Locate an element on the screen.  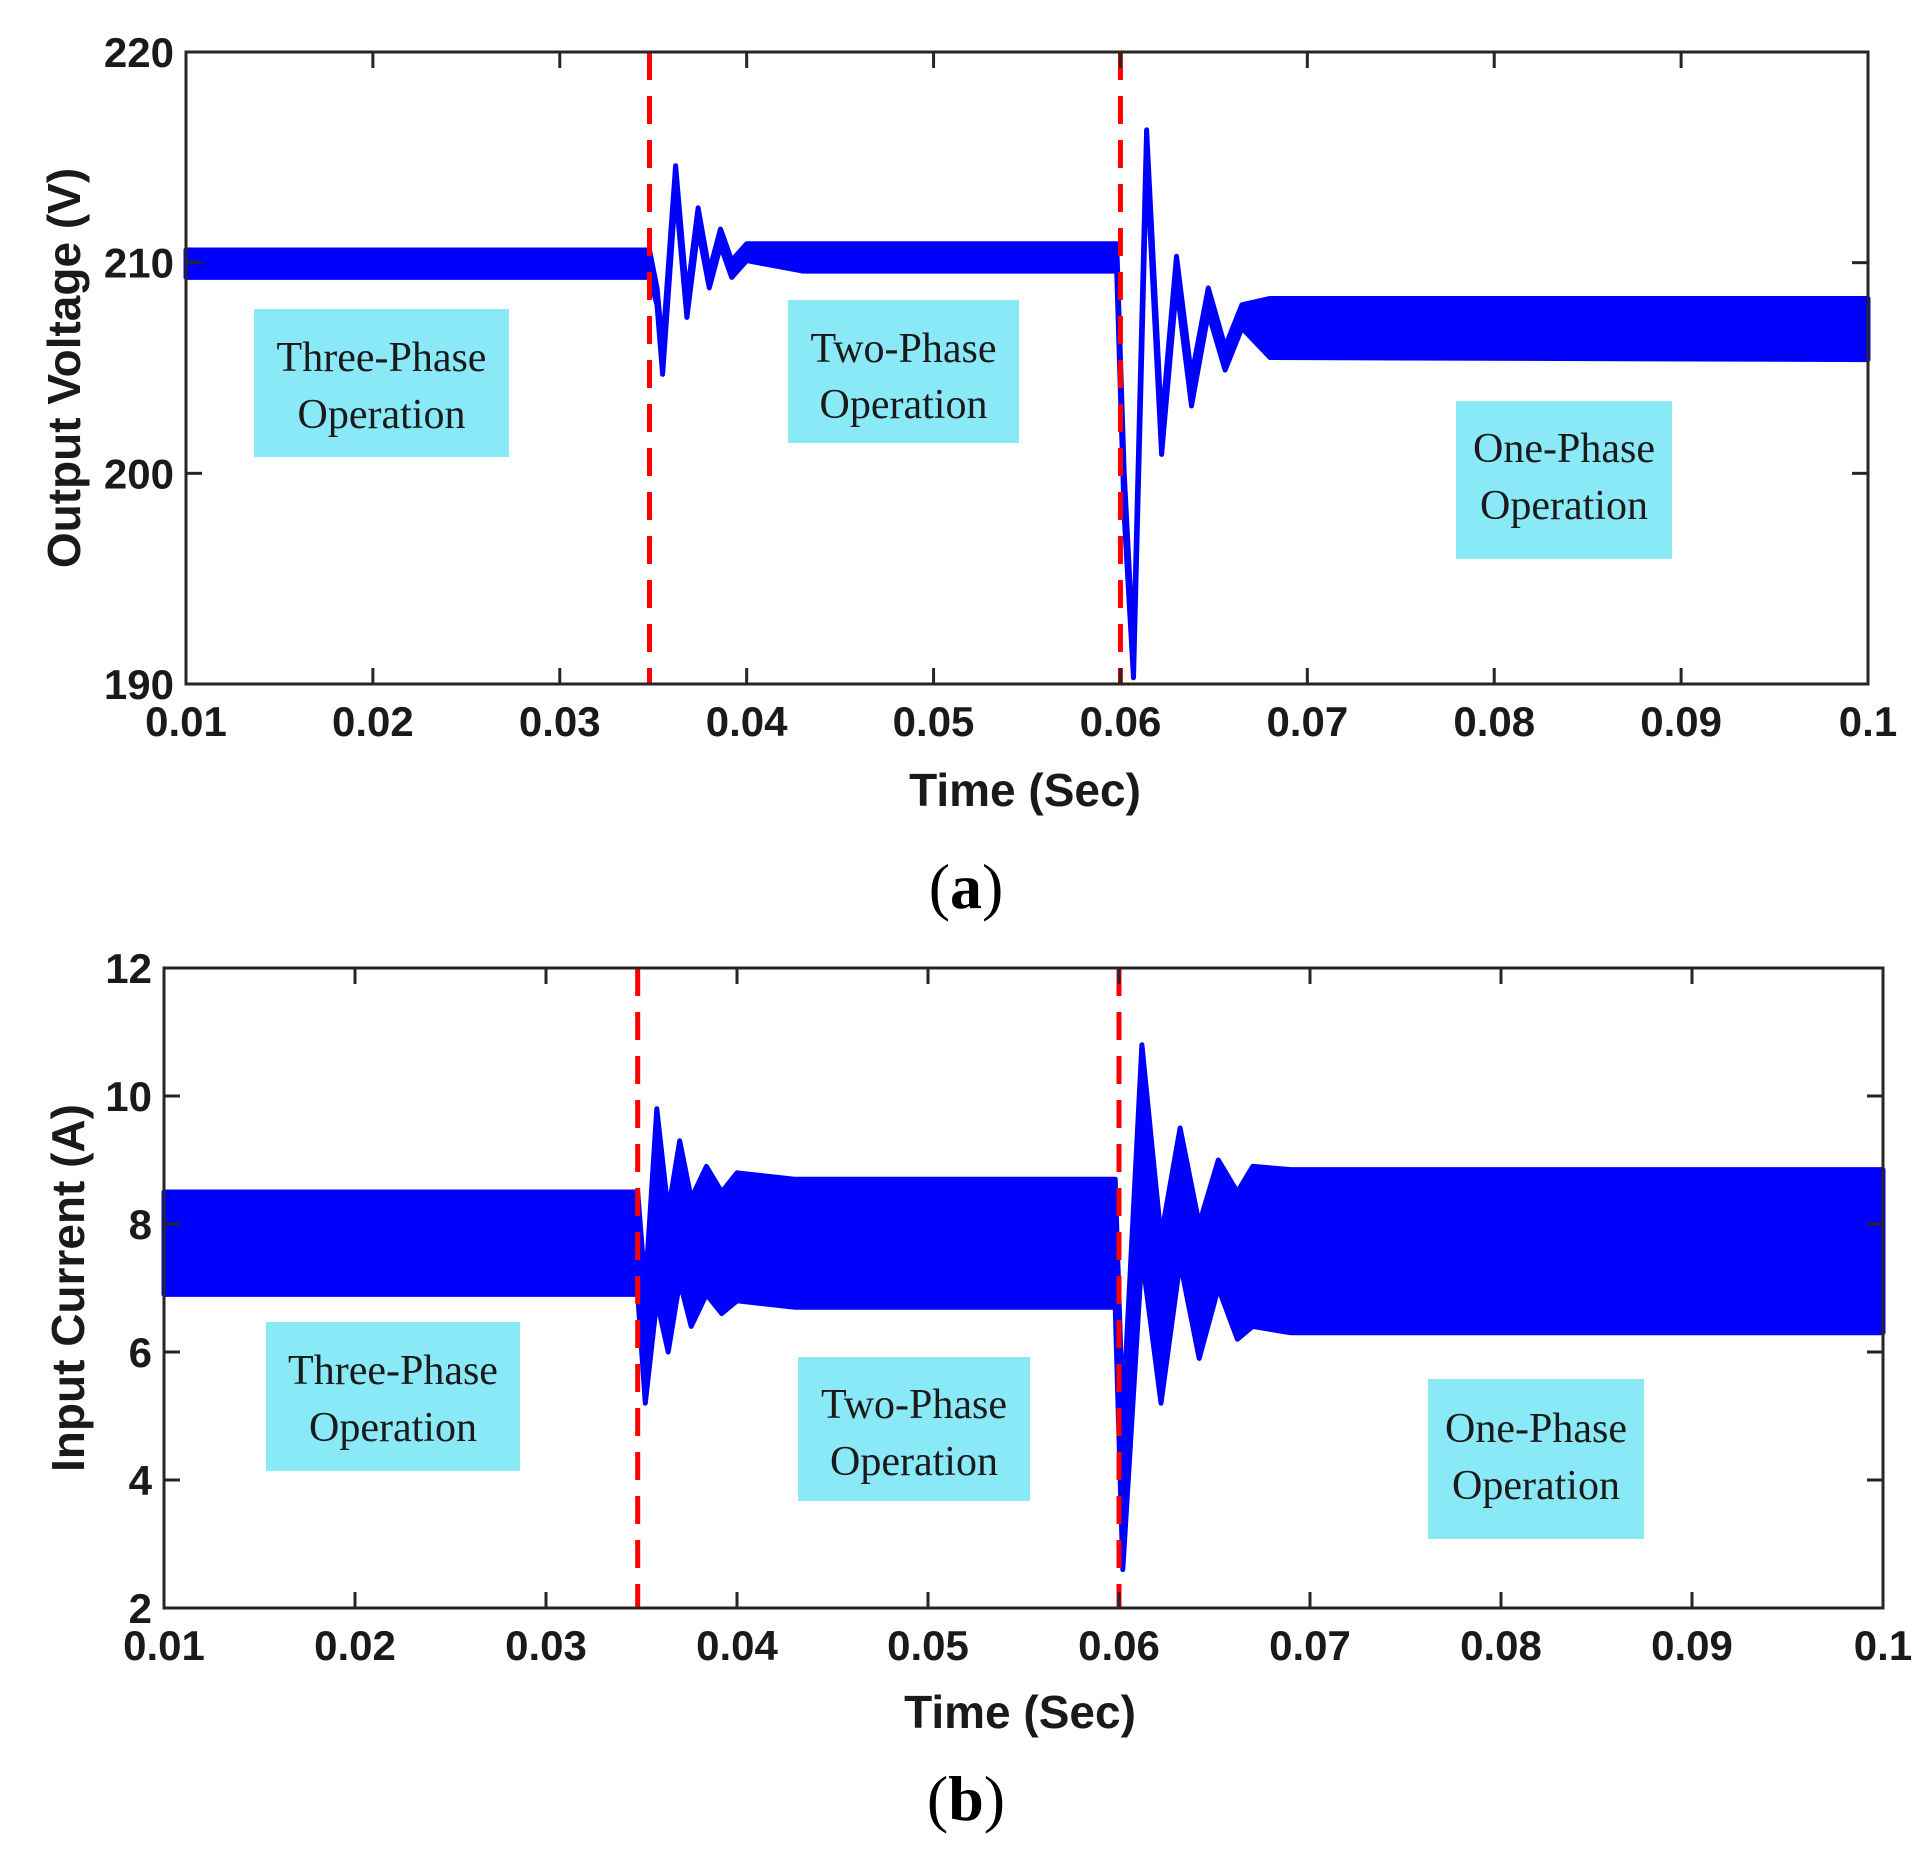
panel-a-annotation-two-phase: Two-Phase Operation is located at coordinates (903, 371).